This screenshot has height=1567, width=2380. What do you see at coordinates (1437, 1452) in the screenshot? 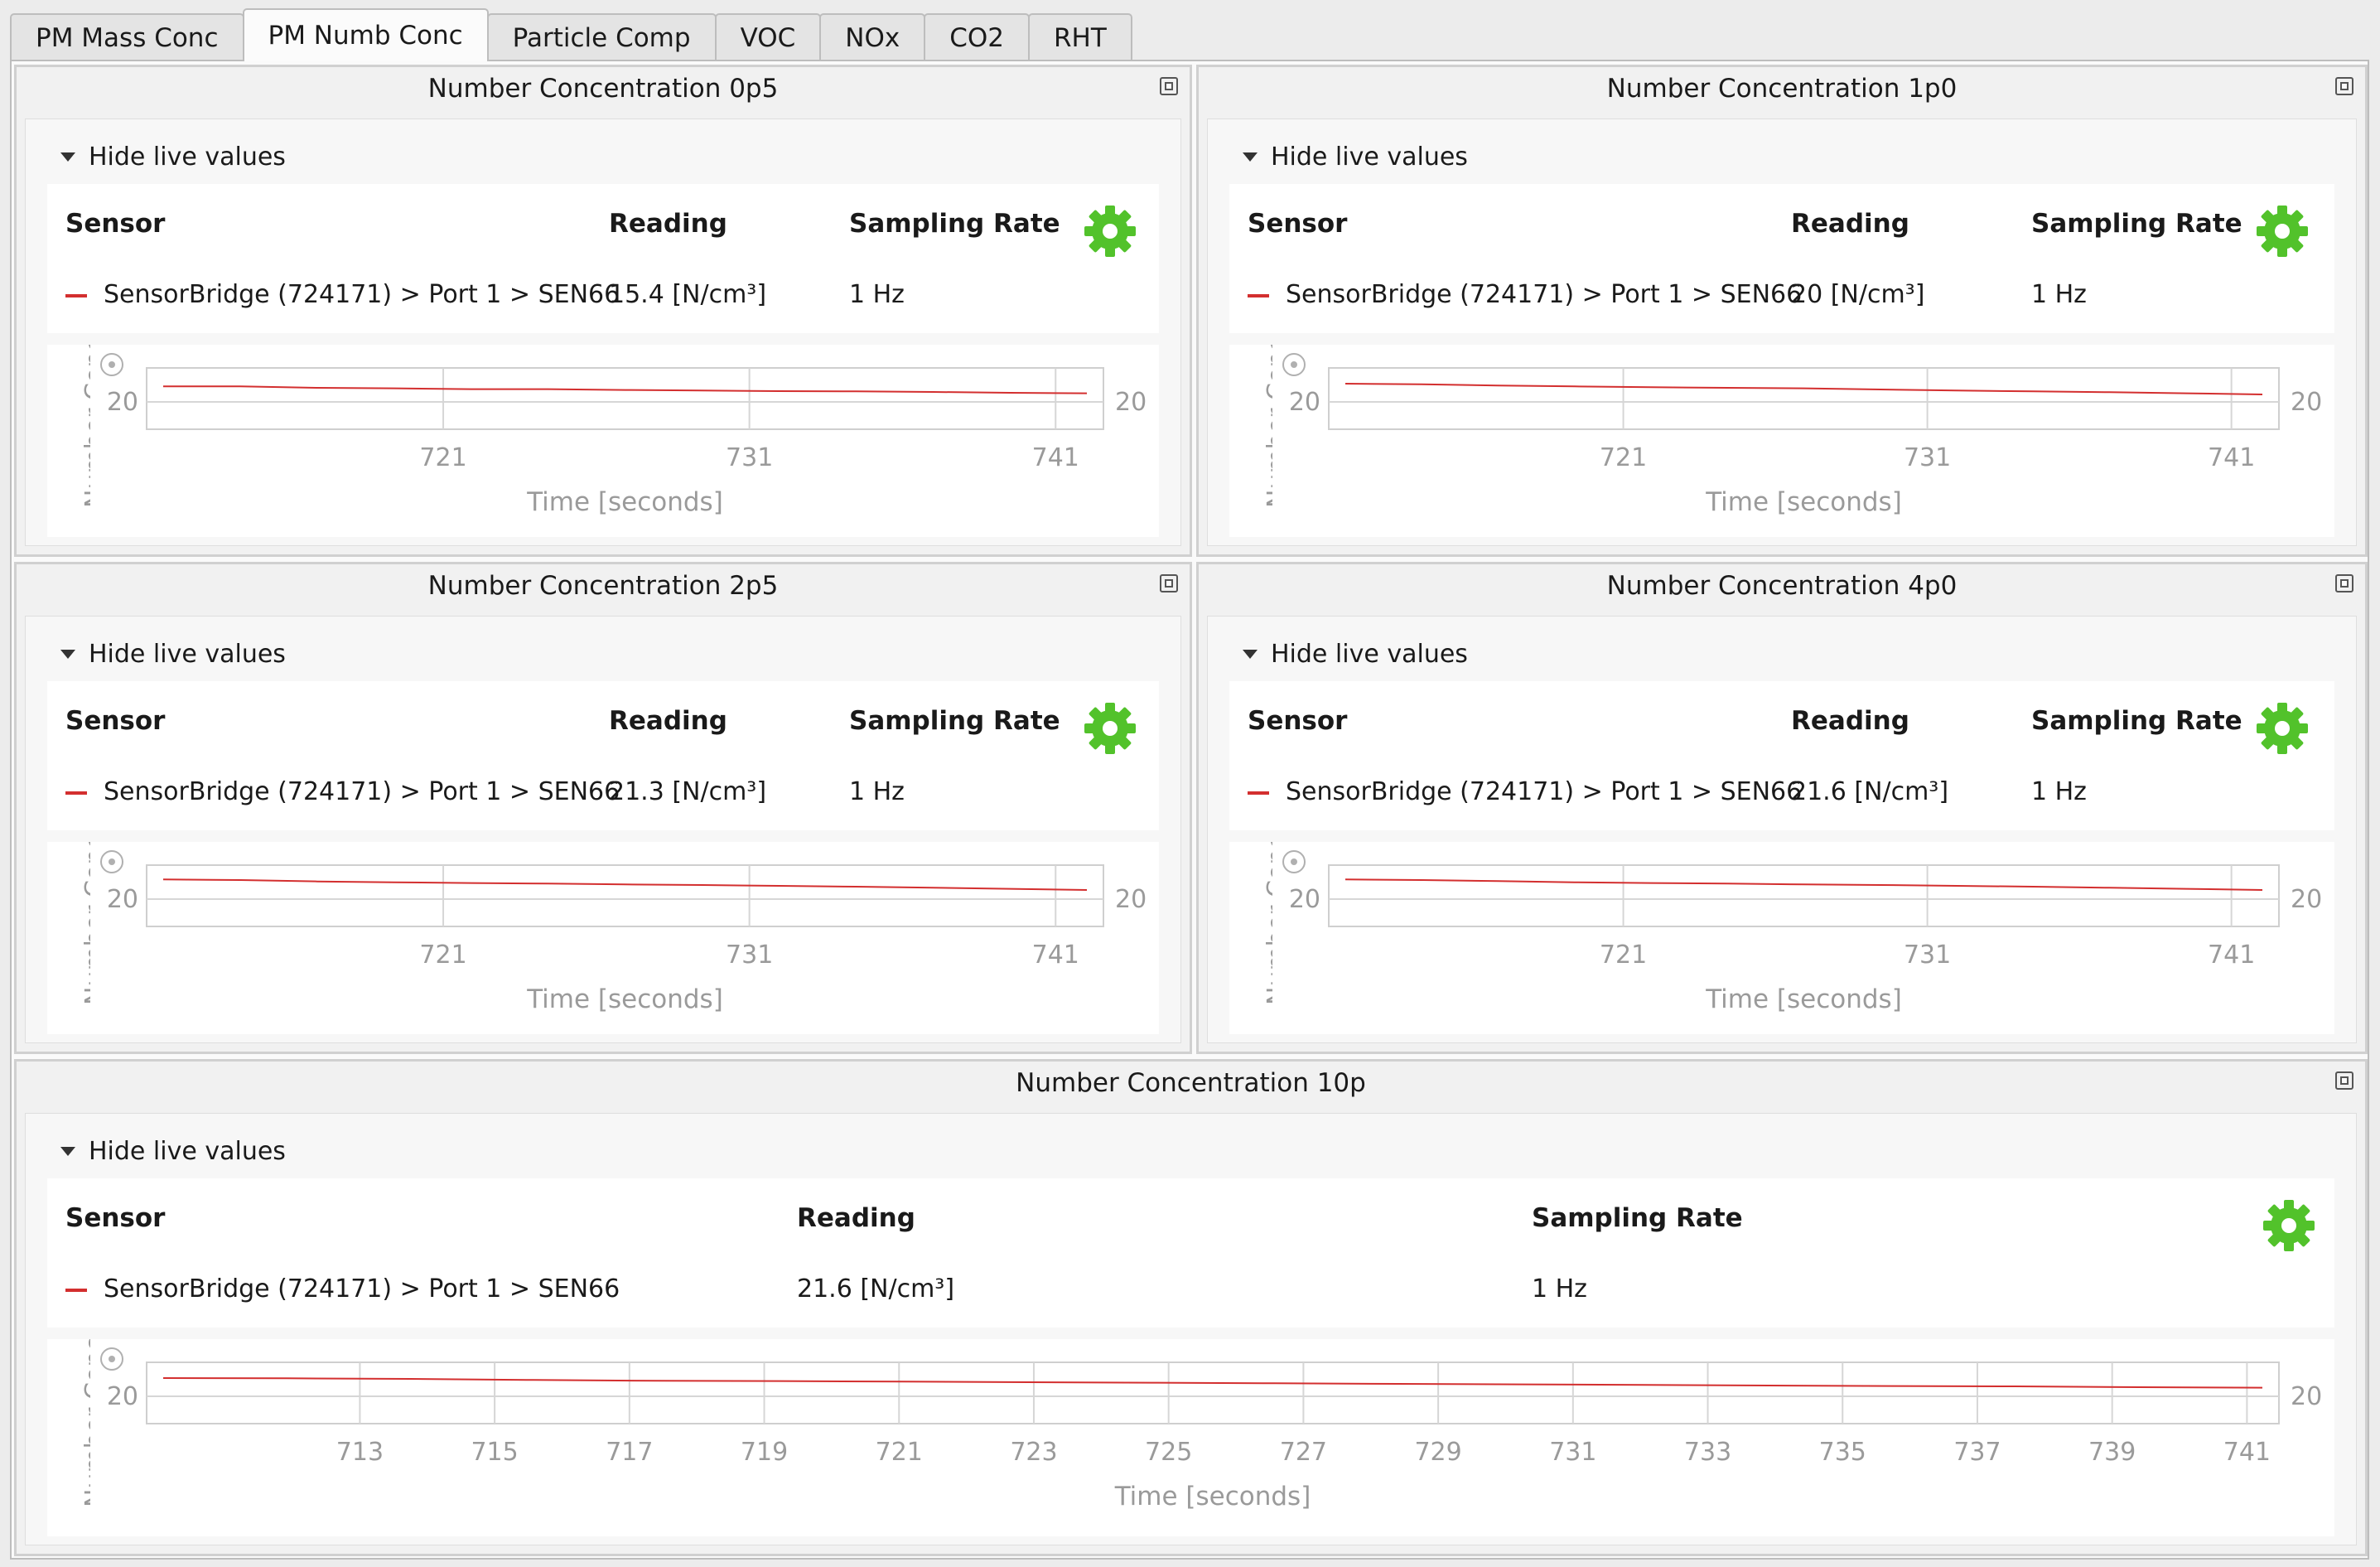
I see `x-tick-label: 729` at bounding box center [1437, 1452].